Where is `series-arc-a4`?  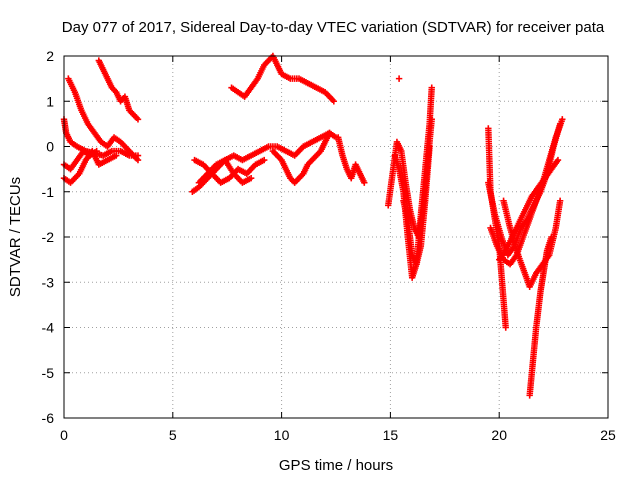 series-arc-a4 is located at coordinates (103, 119).